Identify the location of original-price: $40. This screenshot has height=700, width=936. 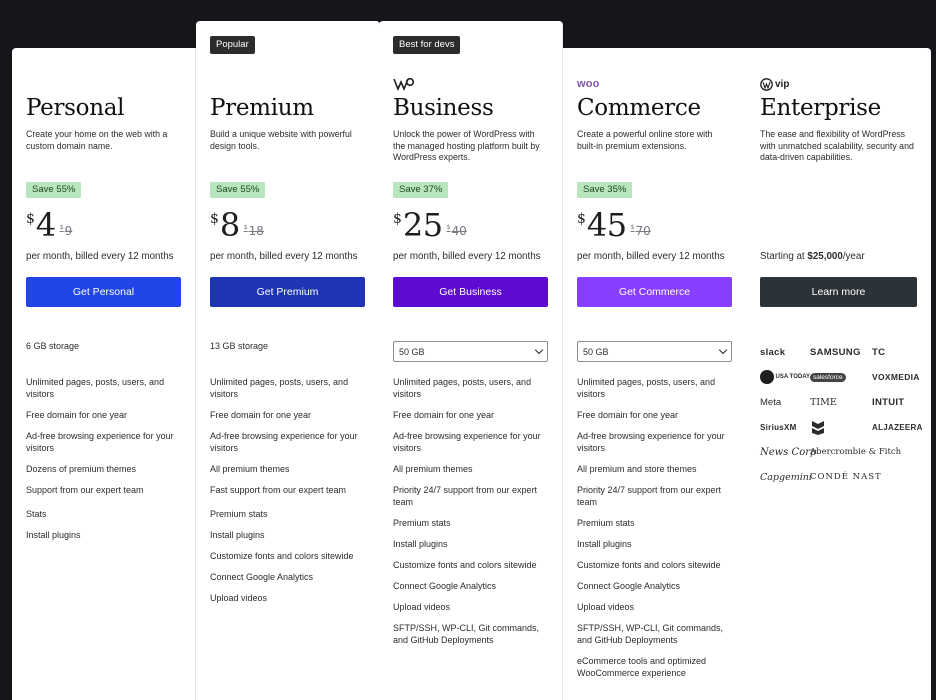
(456, 231).